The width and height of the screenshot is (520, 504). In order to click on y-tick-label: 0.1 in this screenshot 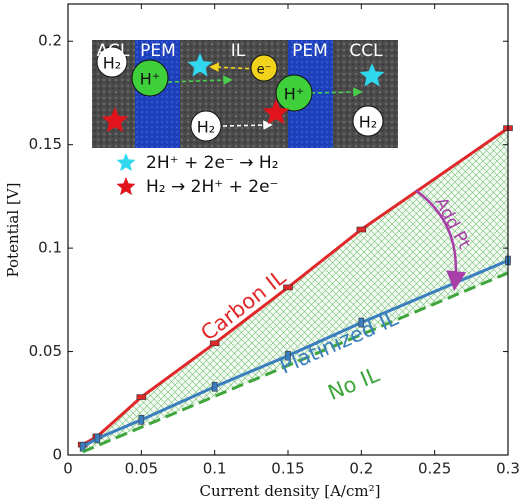, I will do `click(50, 248)`.